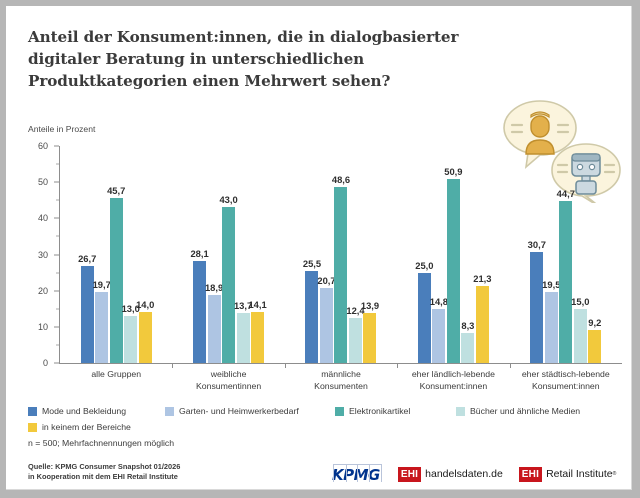 The image size is (640, 498). What do you see at coordinates (42, 290) in the screenshot?
I see `y-axis-tick-label: 20` at bounding box center [42, 290].